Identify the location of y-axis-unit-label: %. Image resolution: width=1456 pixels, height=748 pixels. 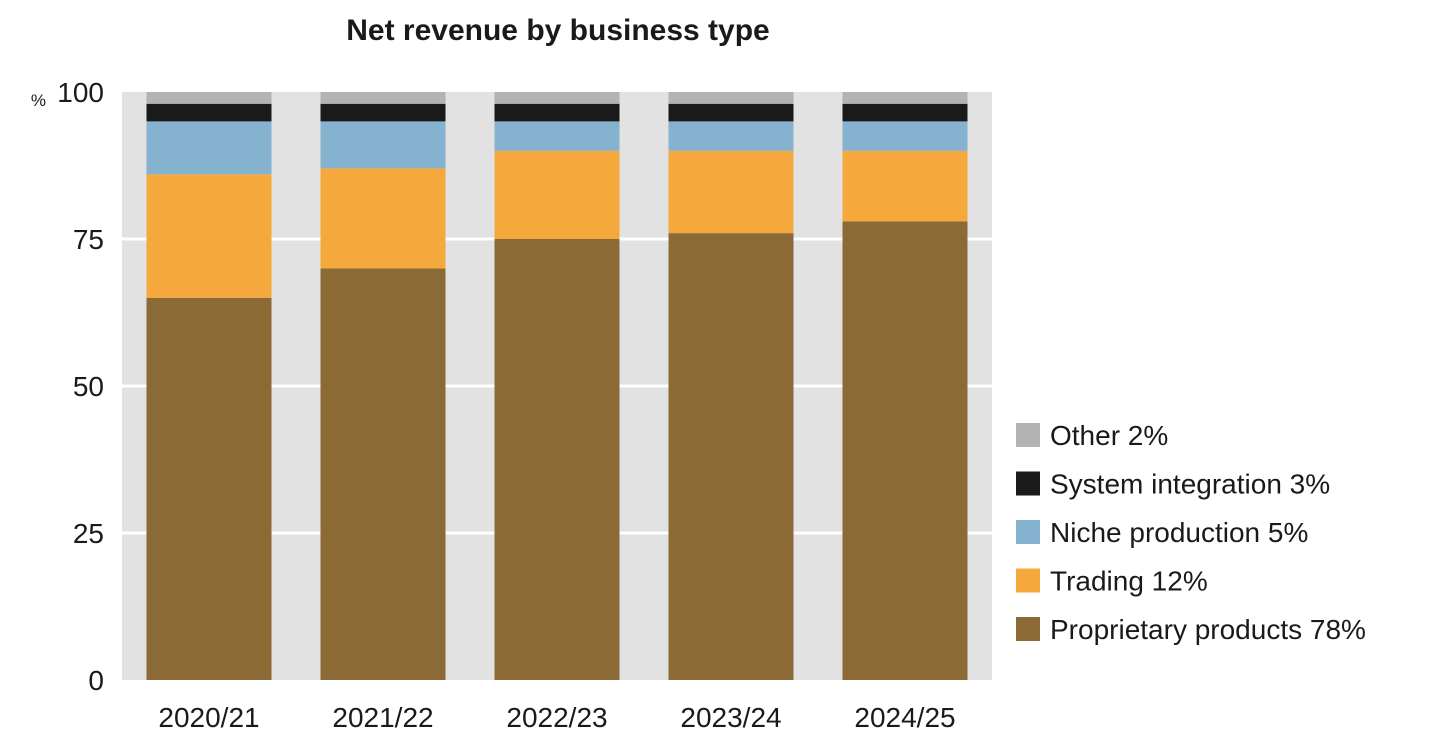
(38, 100).